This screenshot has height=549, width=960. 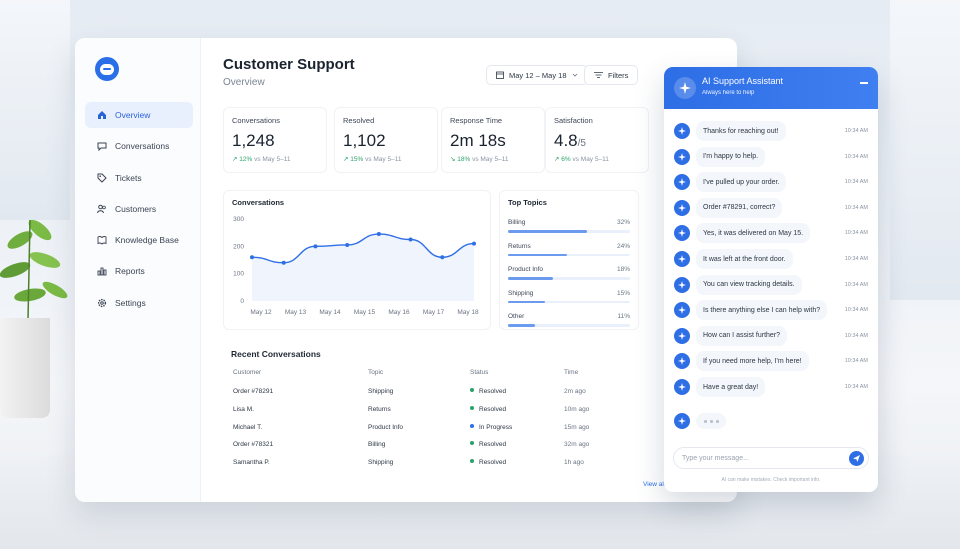 I want to click on sidebar-item-overview: Overview, so click(x=139, y=115).